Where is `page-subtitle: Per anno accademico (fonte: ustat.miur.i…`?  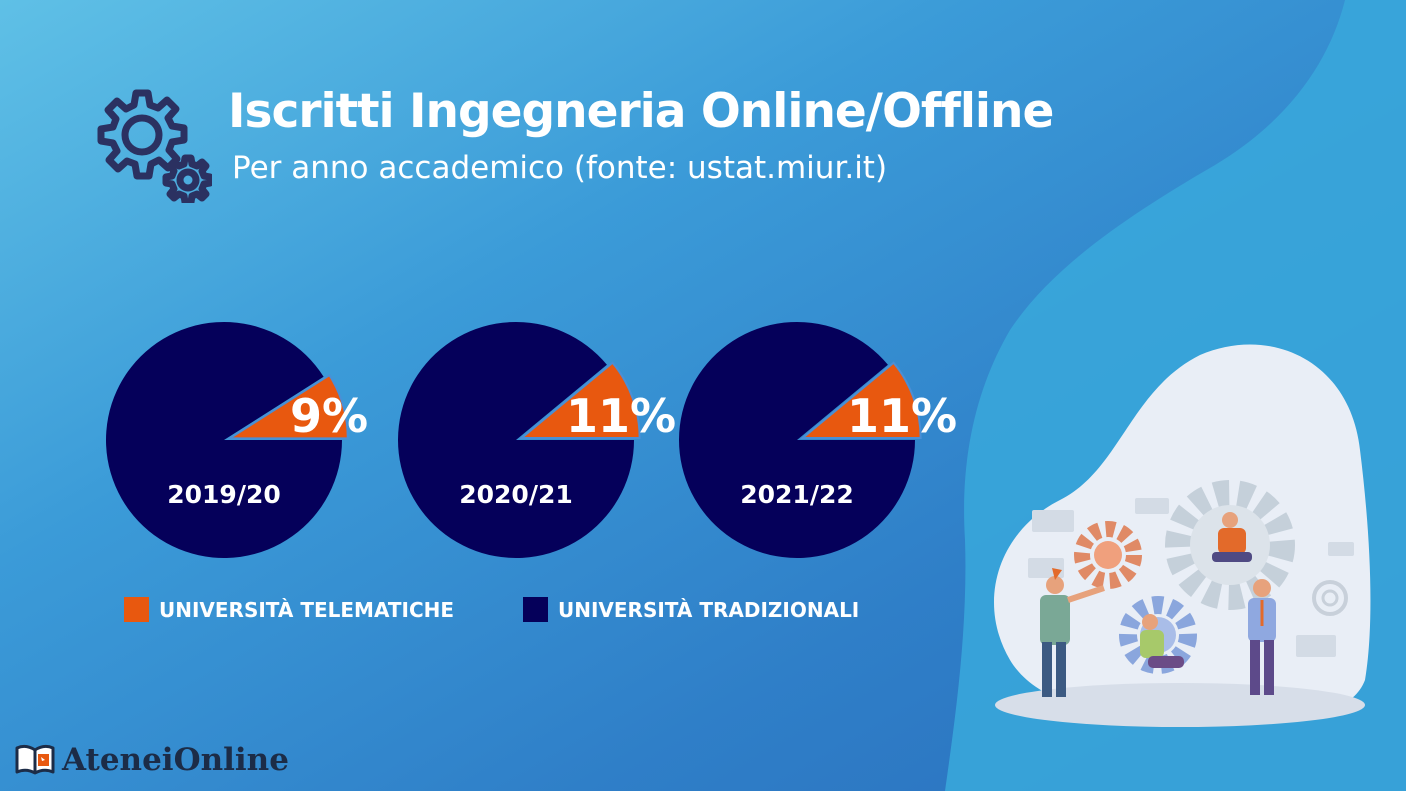 page-subtitle: Per anno accademico (fonte: ustat.miur.i… is located at coordinates (560, 168).